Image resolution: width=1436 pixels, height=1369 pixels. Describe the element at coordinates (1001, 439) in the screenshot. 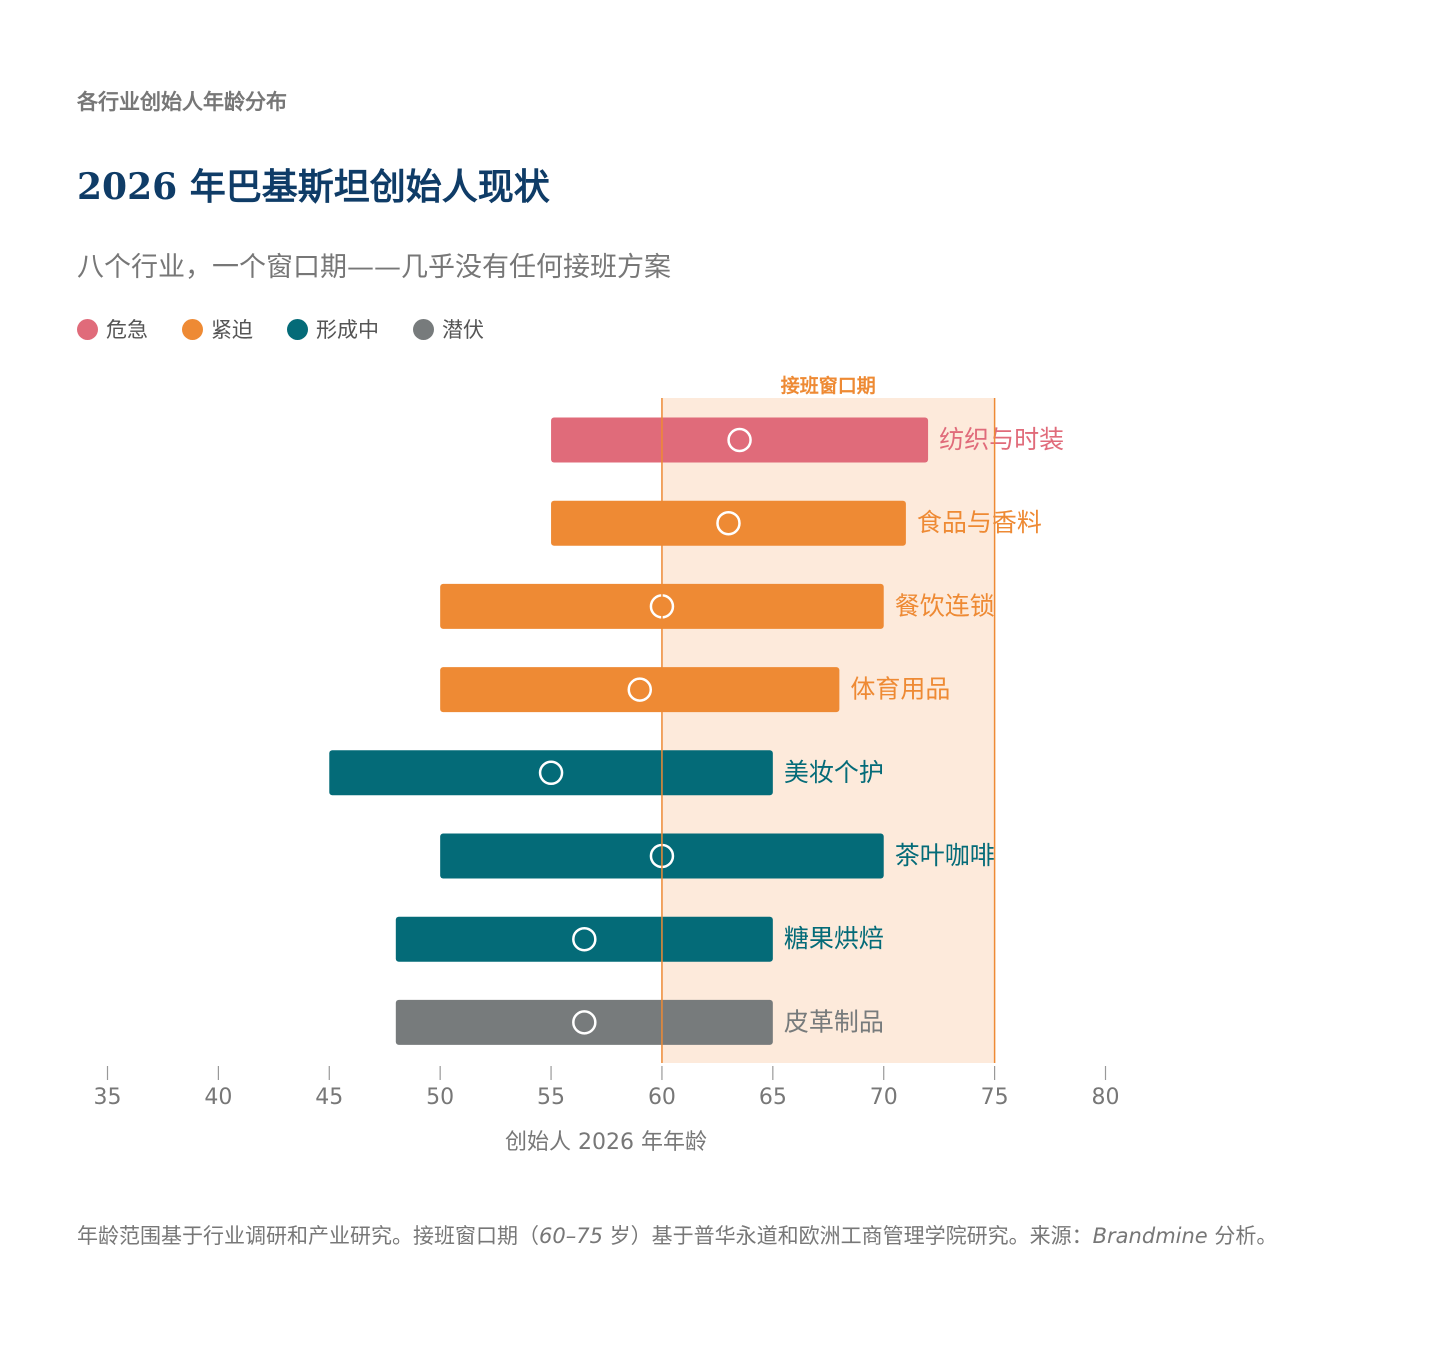

I see `category-label: 纺织与时装` at that location.